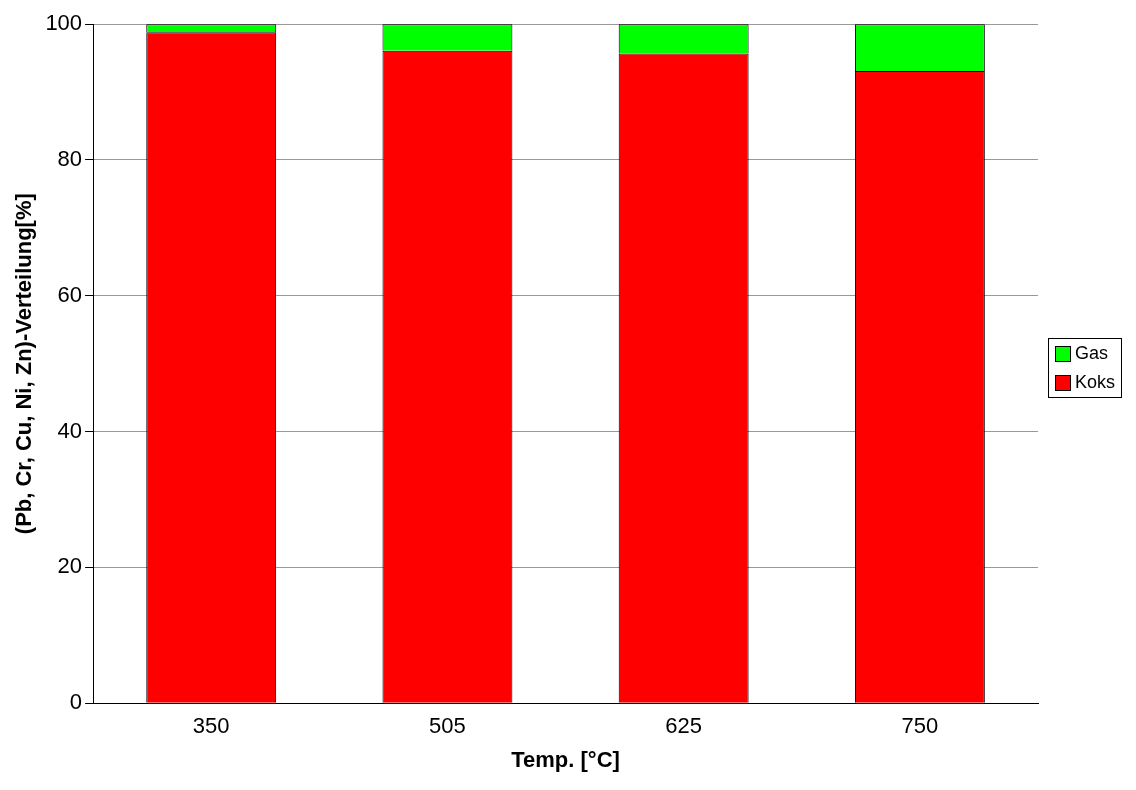 This screenshot has height=790, width=1136. I want to click on x-tick-label: 625, so click(684, 726).